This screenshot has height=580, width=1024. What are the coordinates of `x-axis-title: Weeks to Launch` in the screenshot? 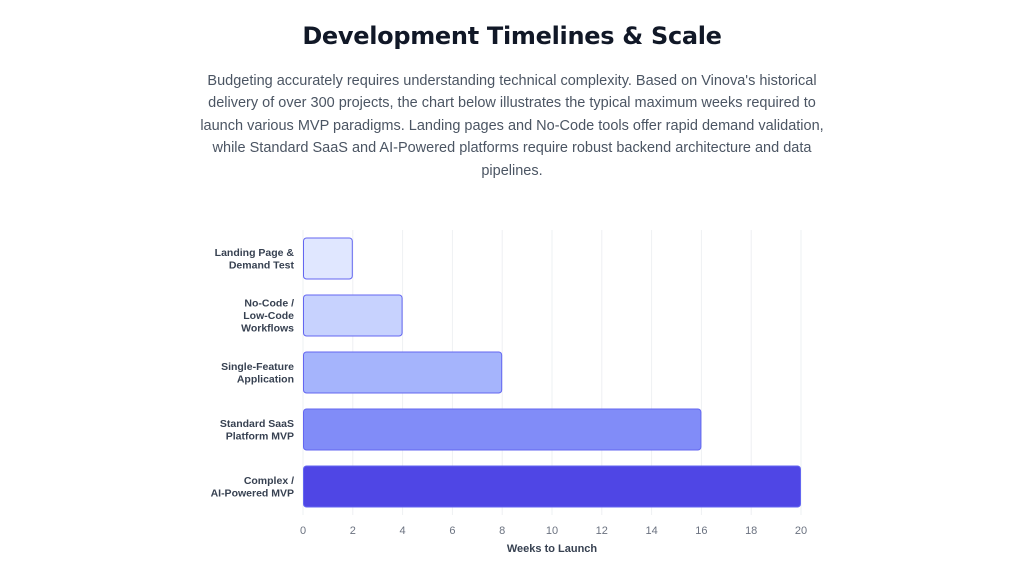 It's located at (552, 549).